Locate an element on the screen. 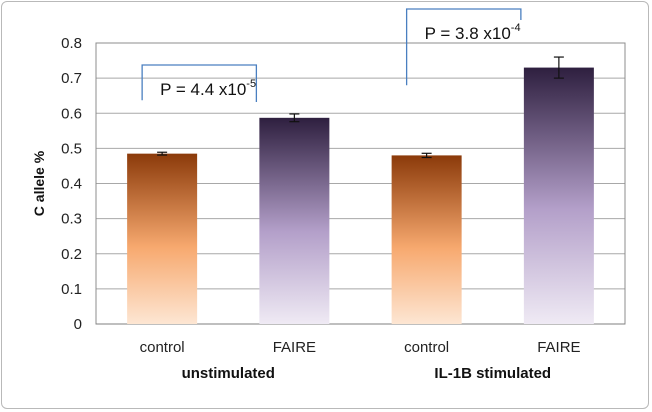 The width and height of the screenshot is (652, 412). p-value-exponent: -4 is located at coordinates (516, 28).